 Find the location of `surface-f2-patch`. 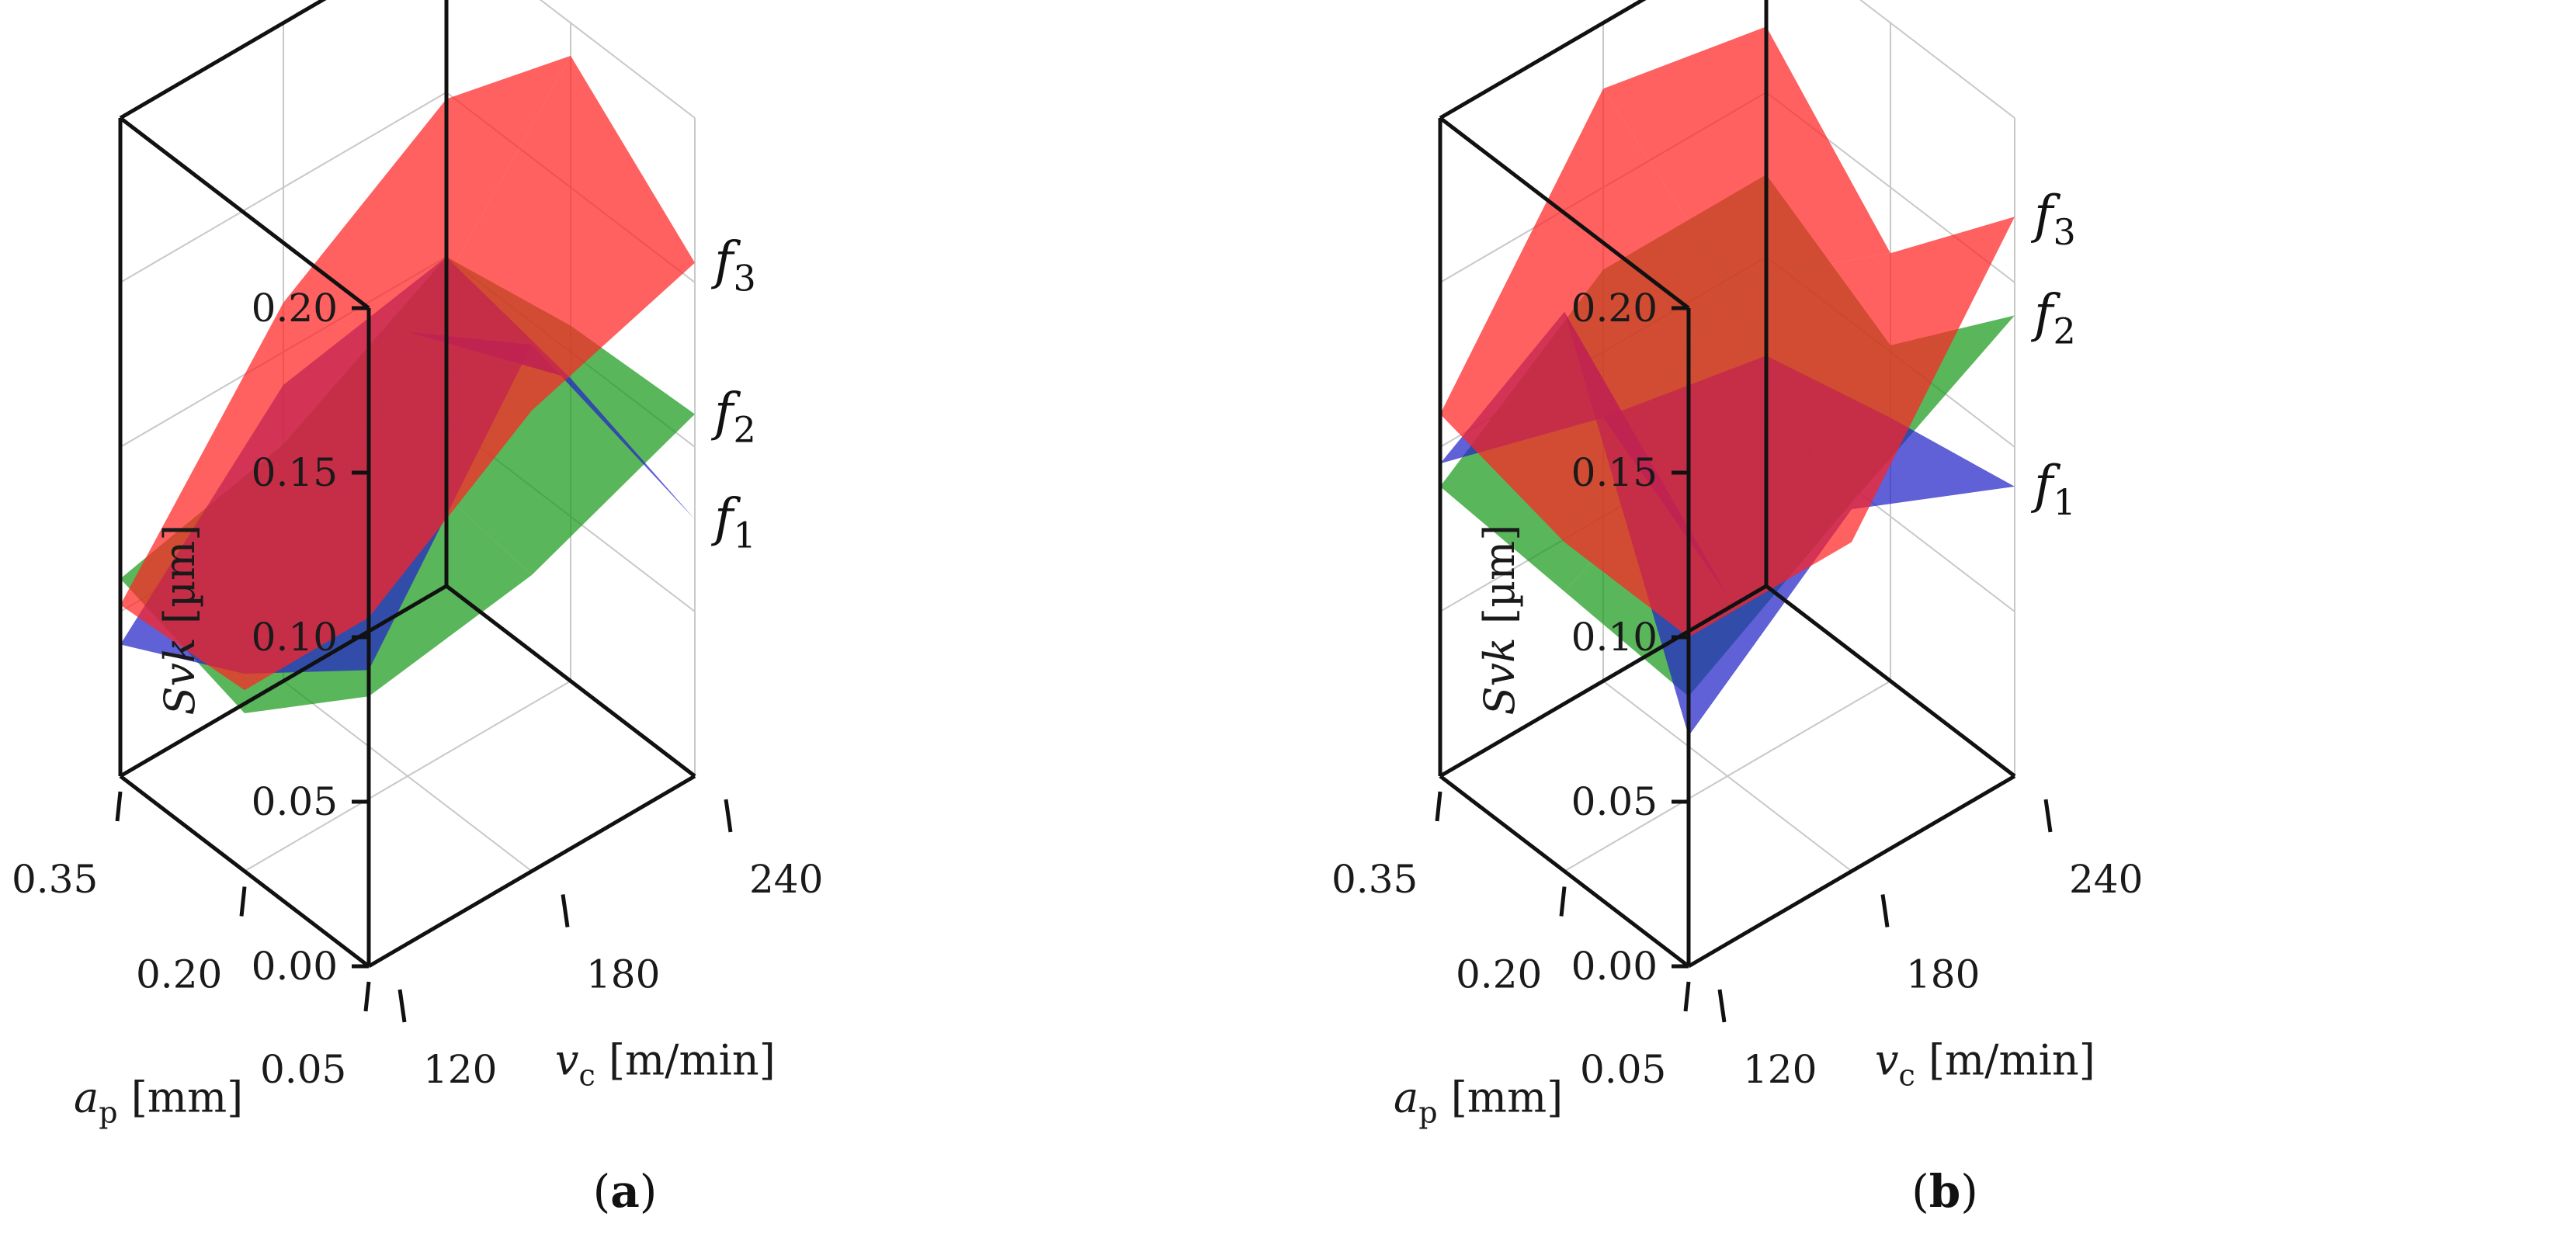

surface-f2-patch is located at coordinates (551, 450).